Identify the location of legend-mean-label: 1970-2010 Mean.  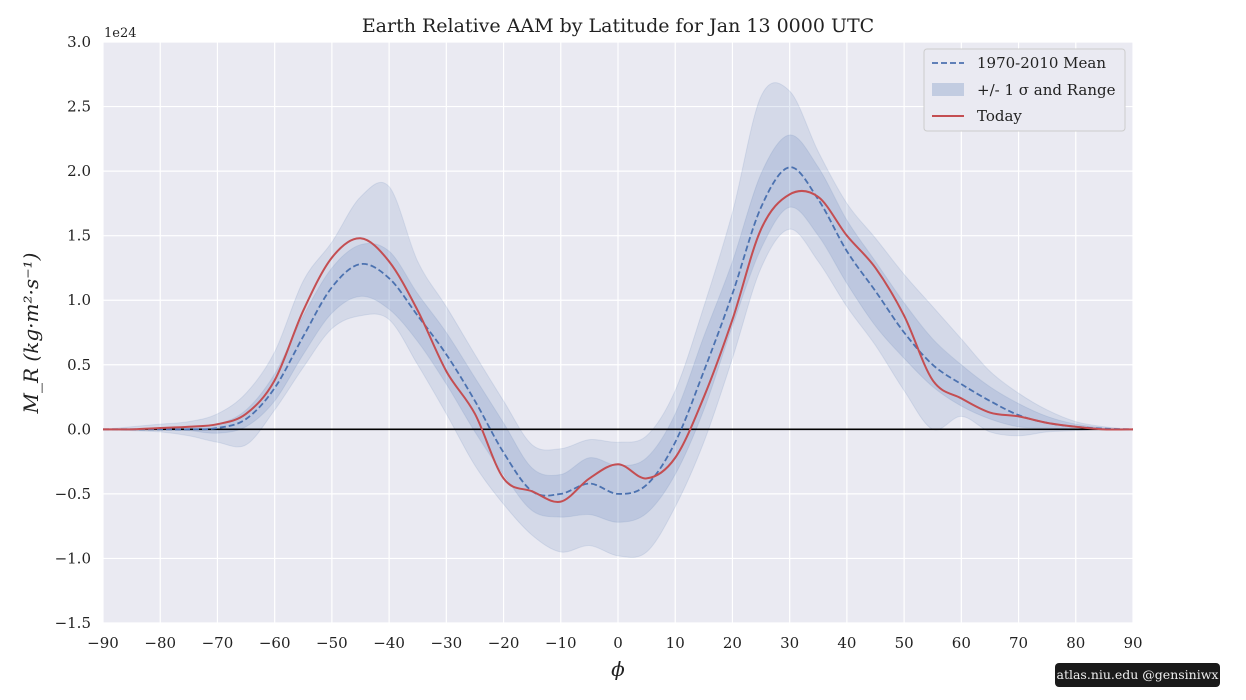
(1041, 63).